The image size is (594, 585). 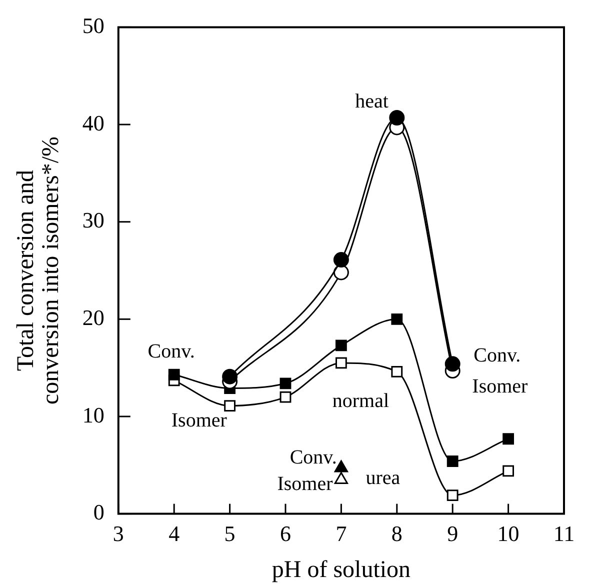 I want to click on x-tick-label: 3, so click(x=118, y=533).